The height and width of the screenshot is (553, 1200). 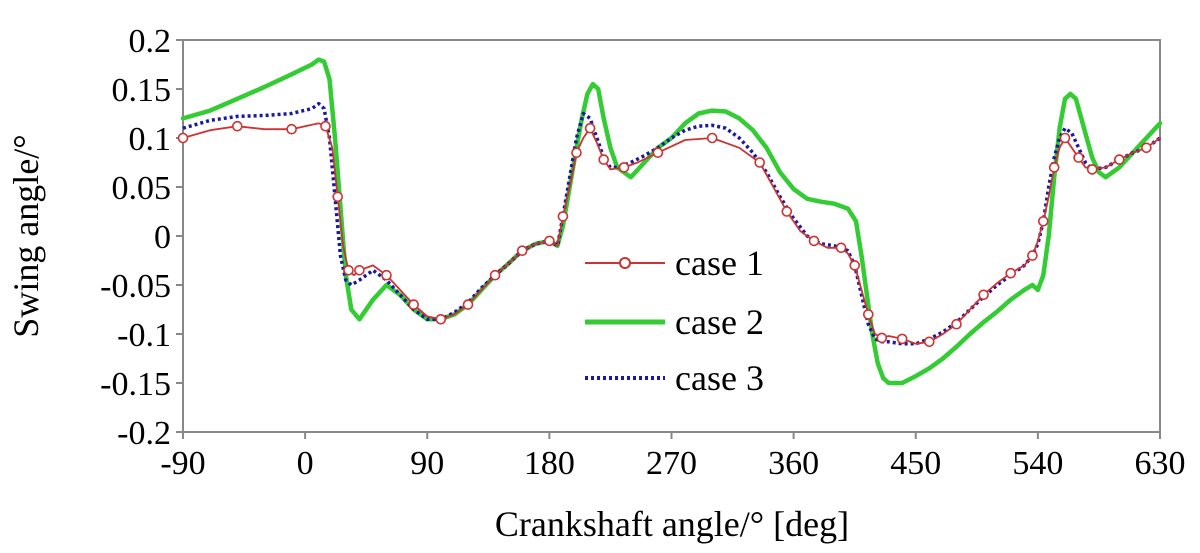 What do you see at coordinates (549, 463) in the screenshot?
I see `x-tick-label: 180` at bounding box center [549, 463].